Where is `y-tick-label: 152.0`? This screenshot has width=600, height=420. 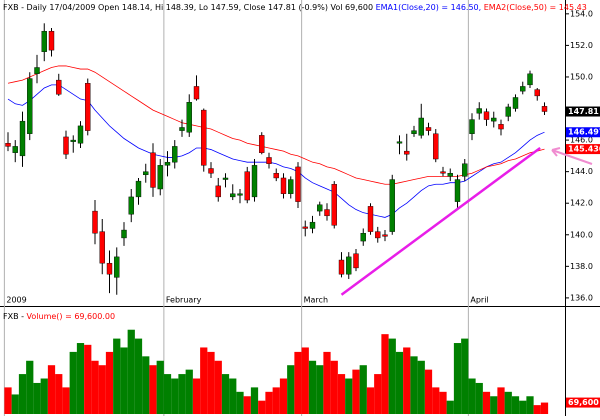
y-tick-label: 152.0 is located at coordinates (581, 45).